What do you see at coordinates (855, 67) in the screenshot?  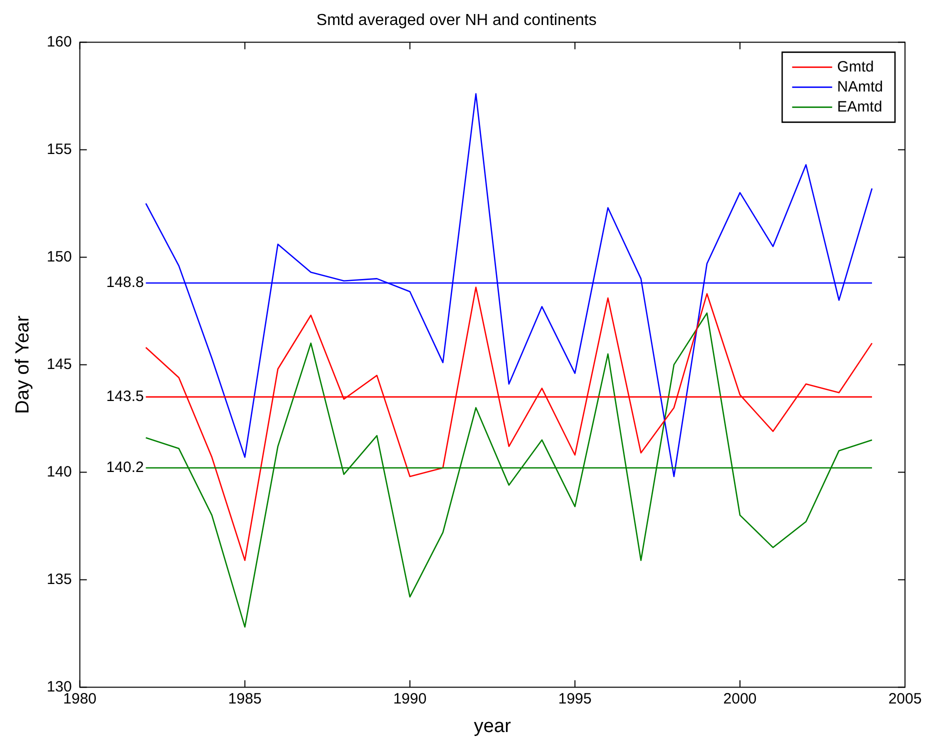 I see `legend-label: Gmtd` at bounding box center [855, 67].